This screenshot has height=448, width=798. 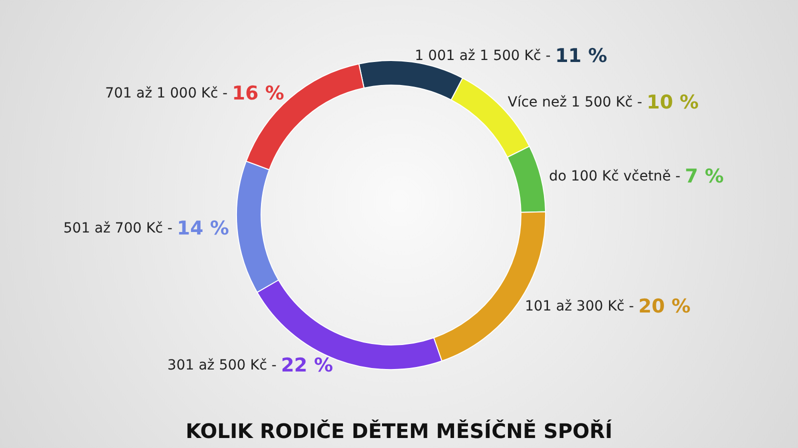 I want to click on text: KOLIK RODIČE DĚTEM MĚSÍČNĚ SPOŘÍ, so click(x=399, y=431).